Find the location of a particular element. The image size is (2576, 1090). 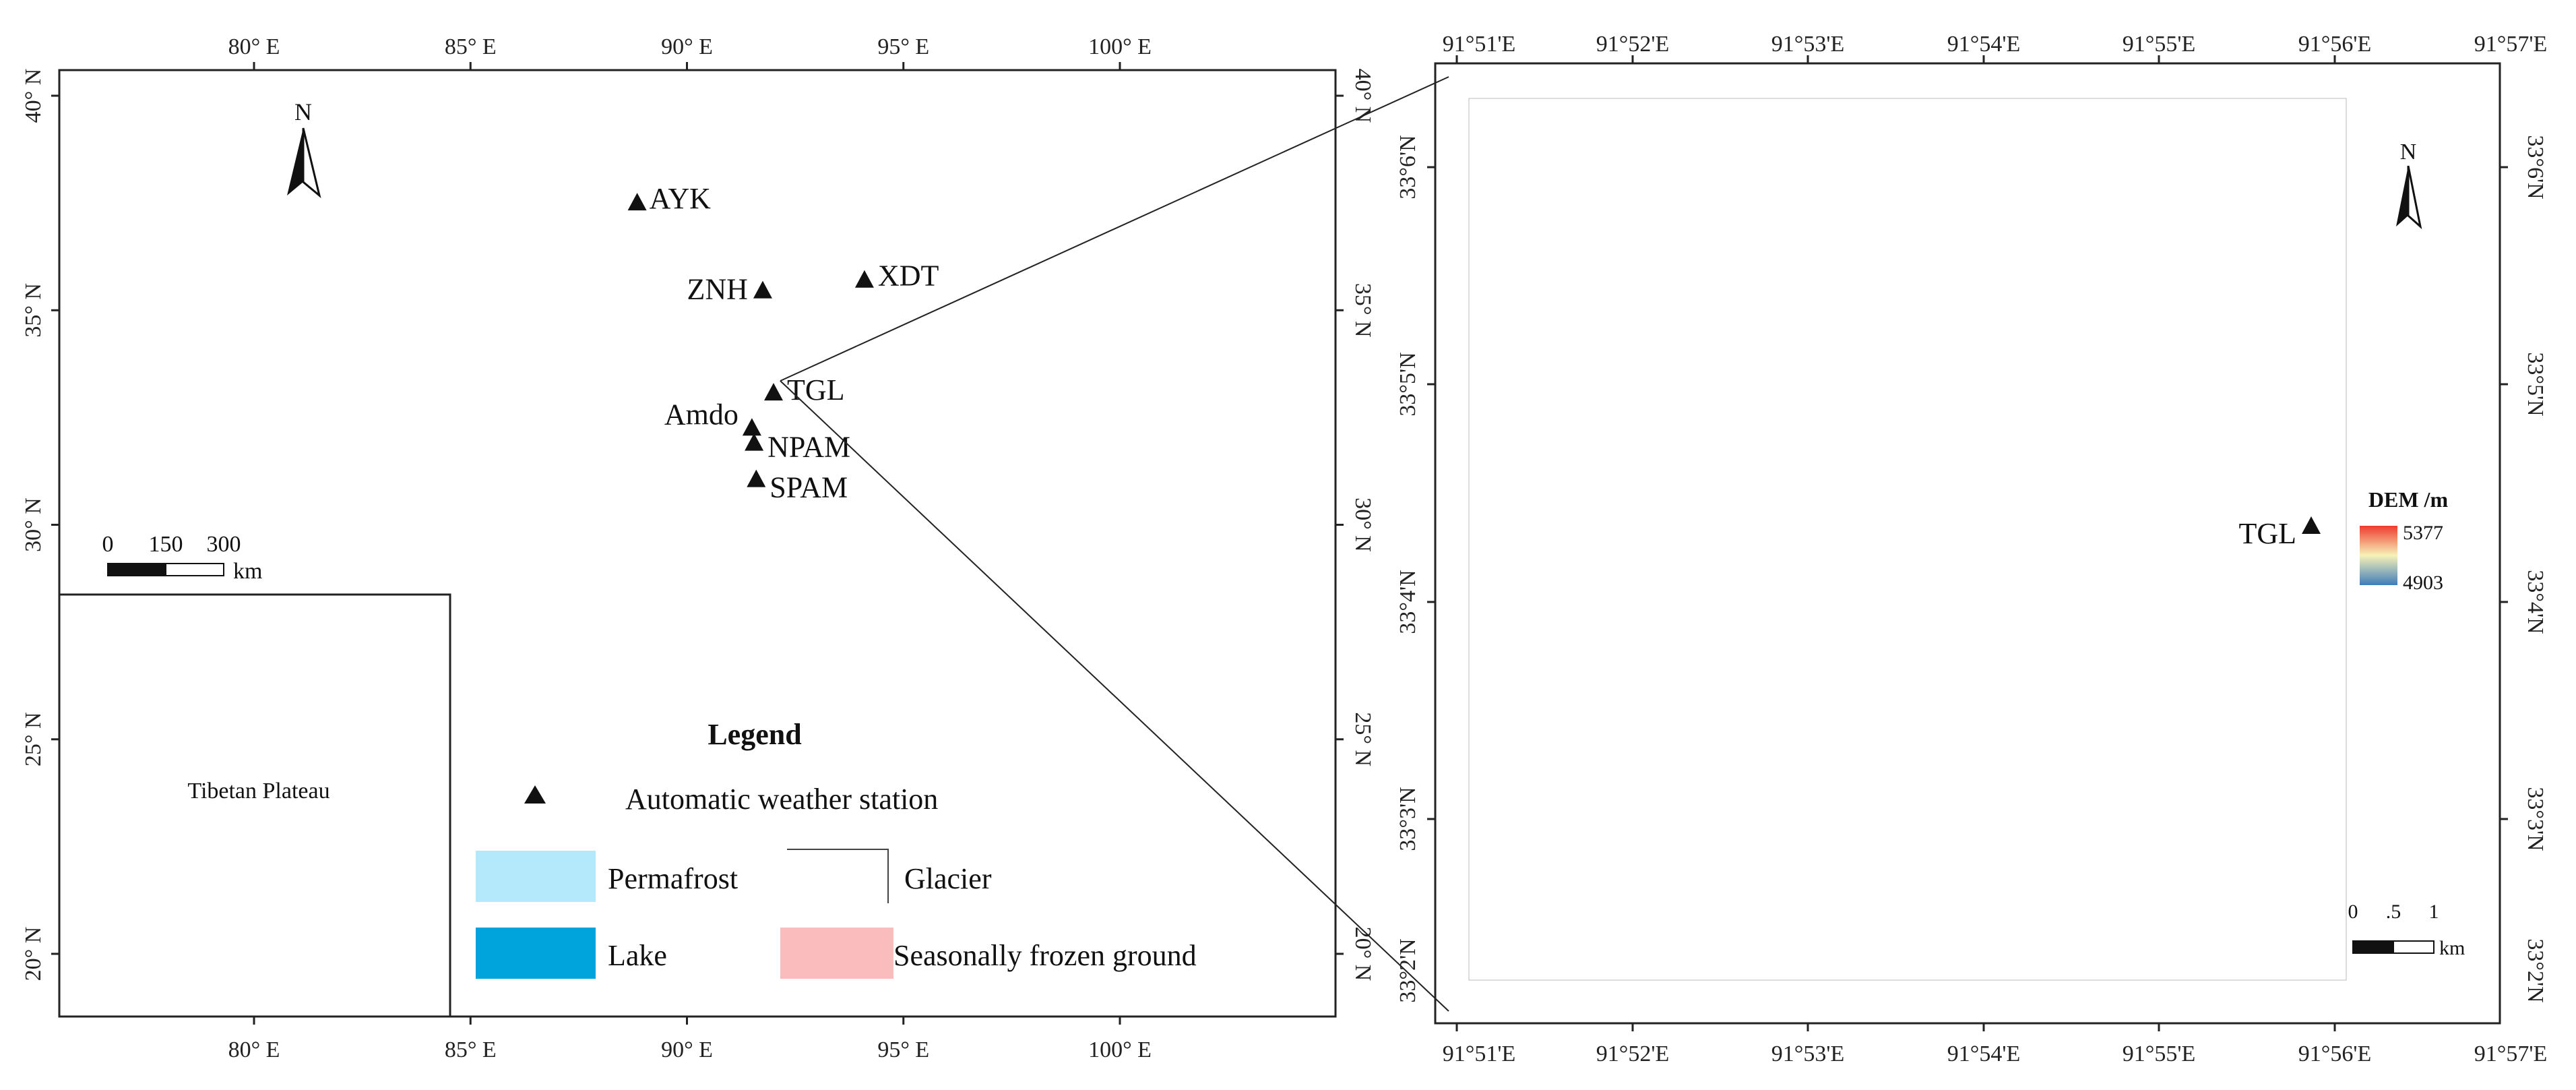

right-north-arrow-label: N is located at coordinates (2408, 152).